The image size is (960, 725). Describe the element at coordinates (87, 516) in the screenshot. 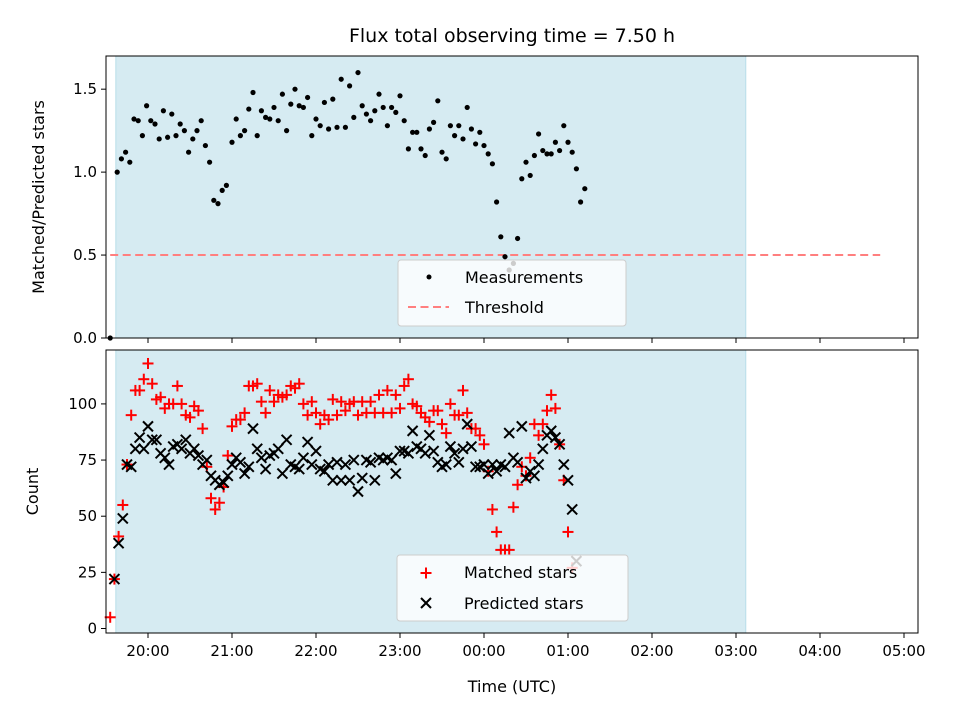

I see `y-tick-label: 50` at that location.